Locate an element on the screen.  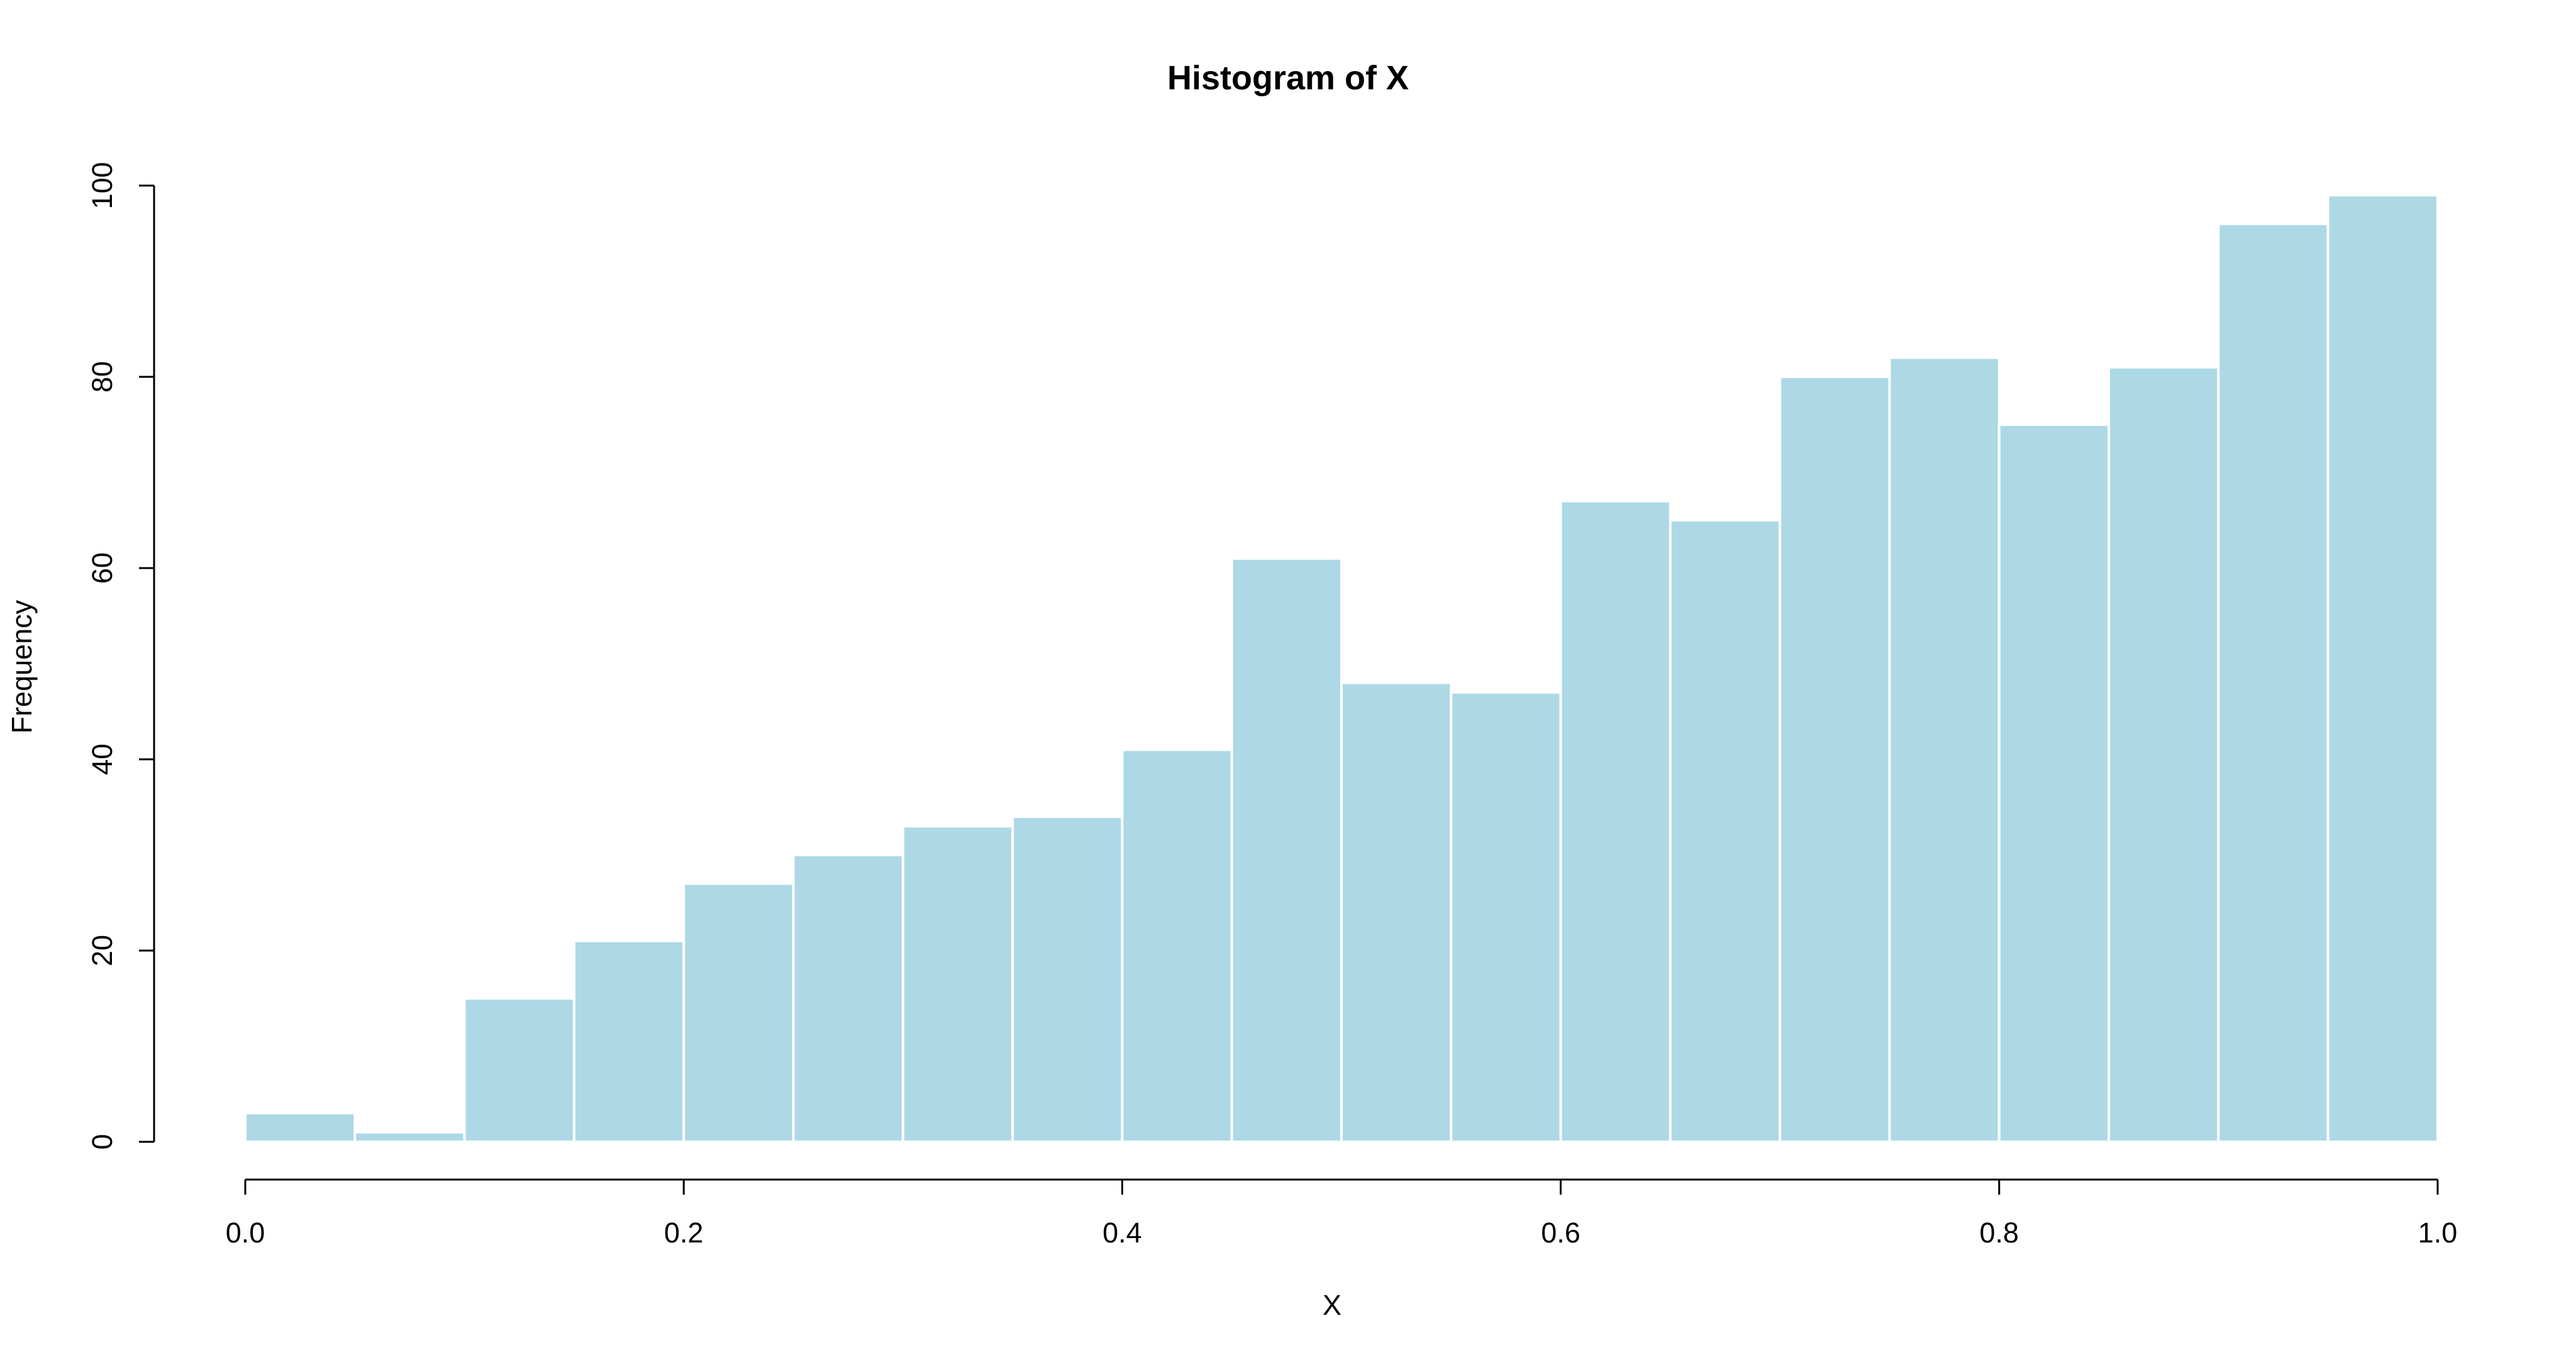
chart-title: Histogram of X is located at coordinates (1288, 78).